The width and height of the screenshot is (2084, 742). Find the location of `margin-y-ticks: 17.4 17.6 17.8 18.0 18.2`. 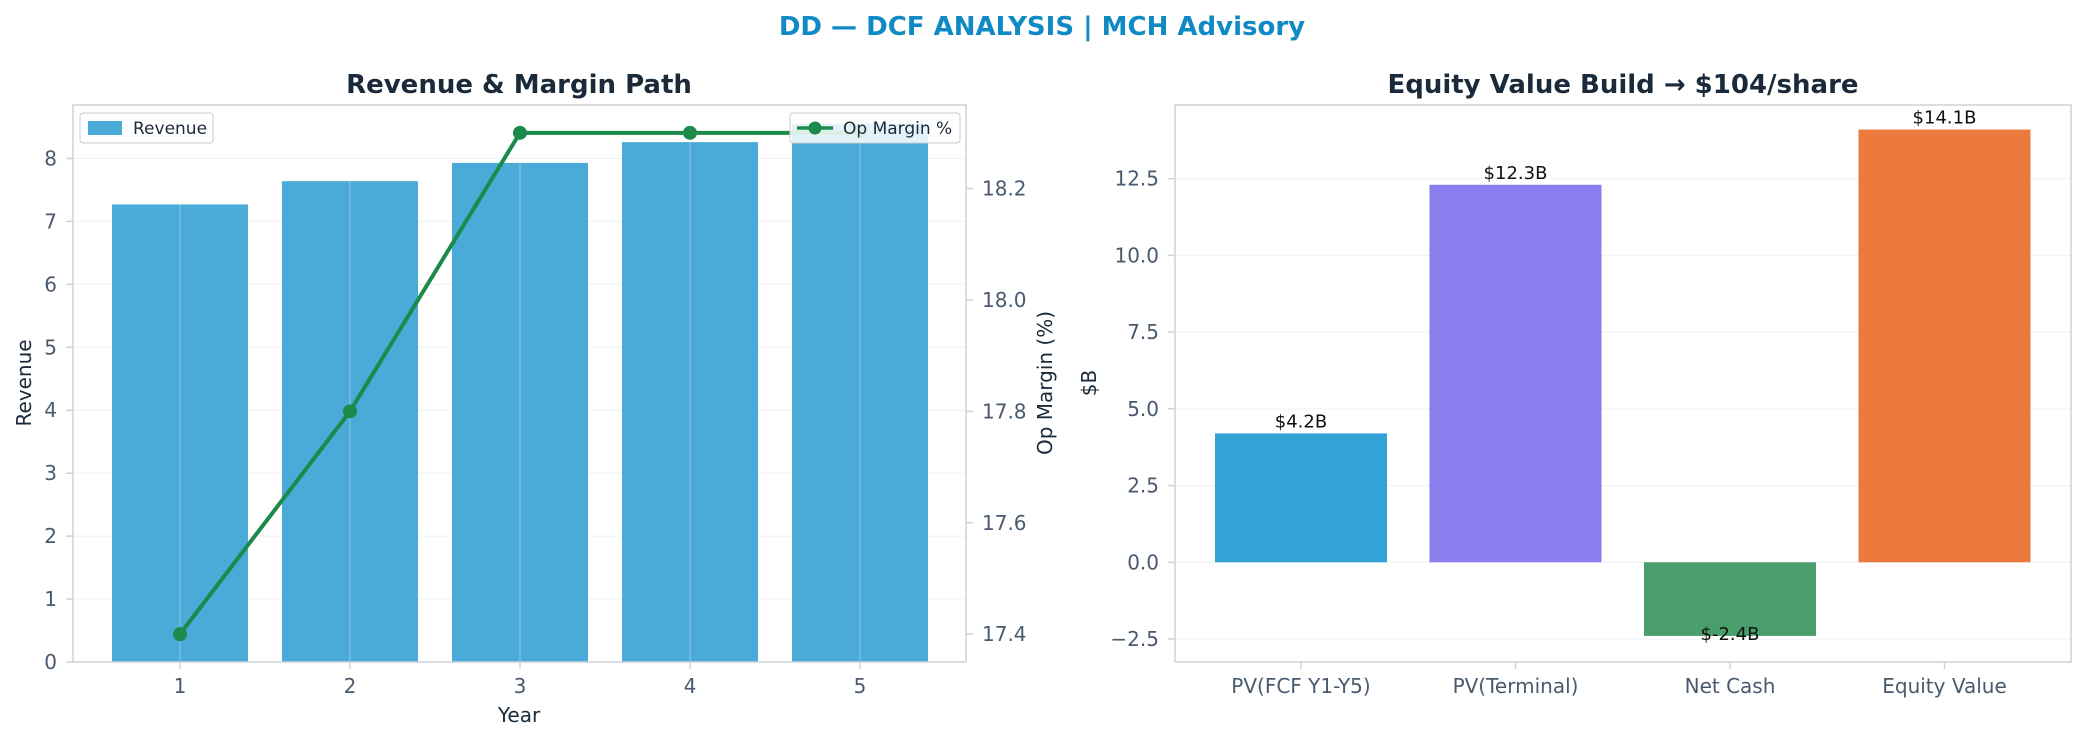

margin-y-ticks: 17.4 17.6 17.8 18.0 18.2 is located at coordinates (996, 411).